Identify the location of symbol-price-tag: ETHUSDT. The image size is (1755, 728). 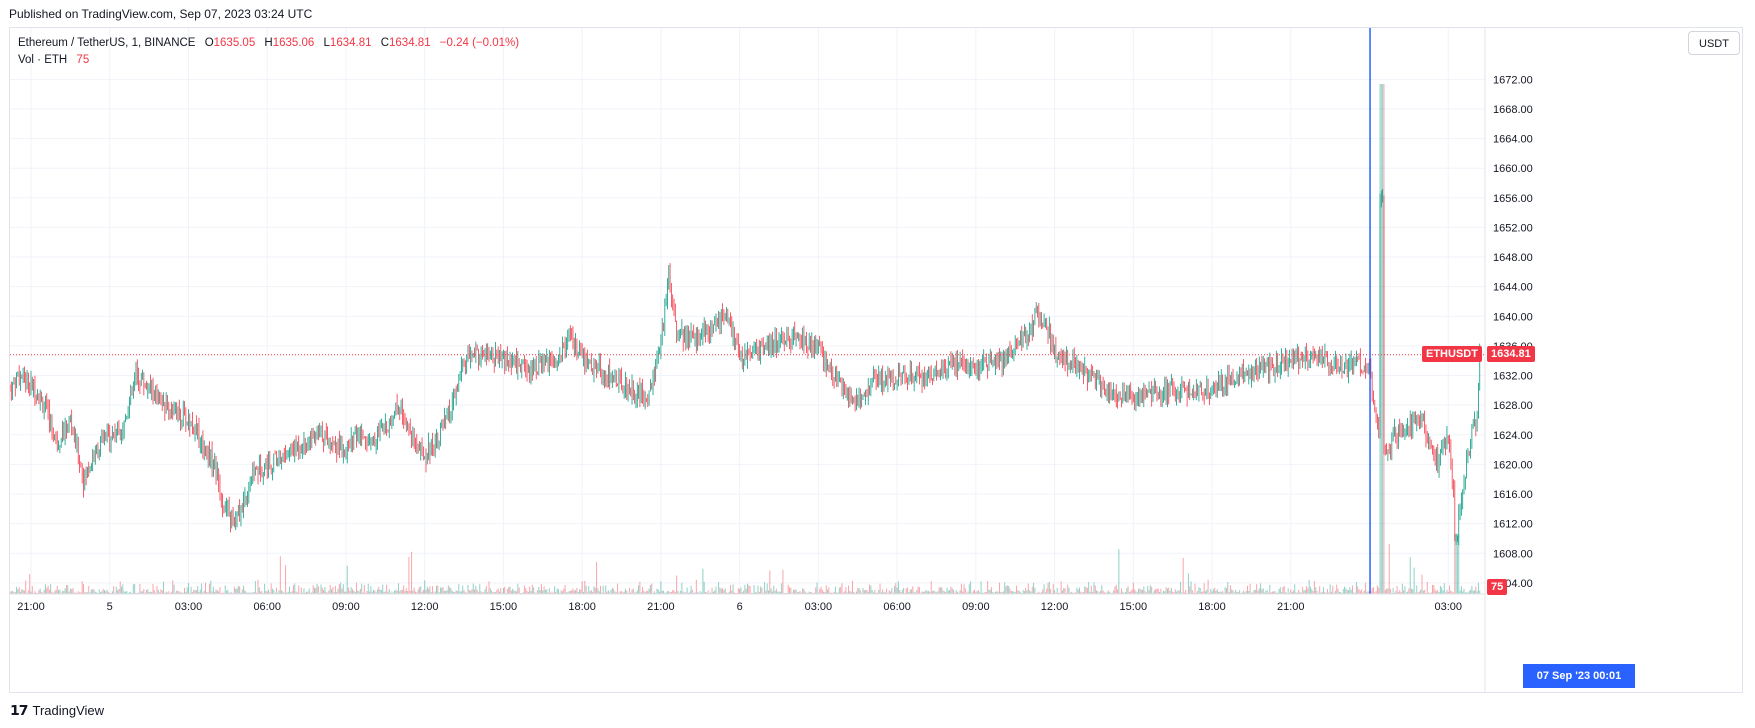
(1452, 353).